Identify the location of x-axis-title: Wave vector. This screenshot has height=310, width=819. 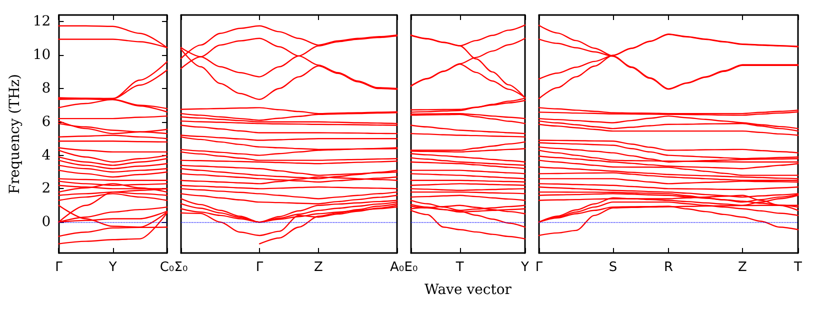
(468, 290).